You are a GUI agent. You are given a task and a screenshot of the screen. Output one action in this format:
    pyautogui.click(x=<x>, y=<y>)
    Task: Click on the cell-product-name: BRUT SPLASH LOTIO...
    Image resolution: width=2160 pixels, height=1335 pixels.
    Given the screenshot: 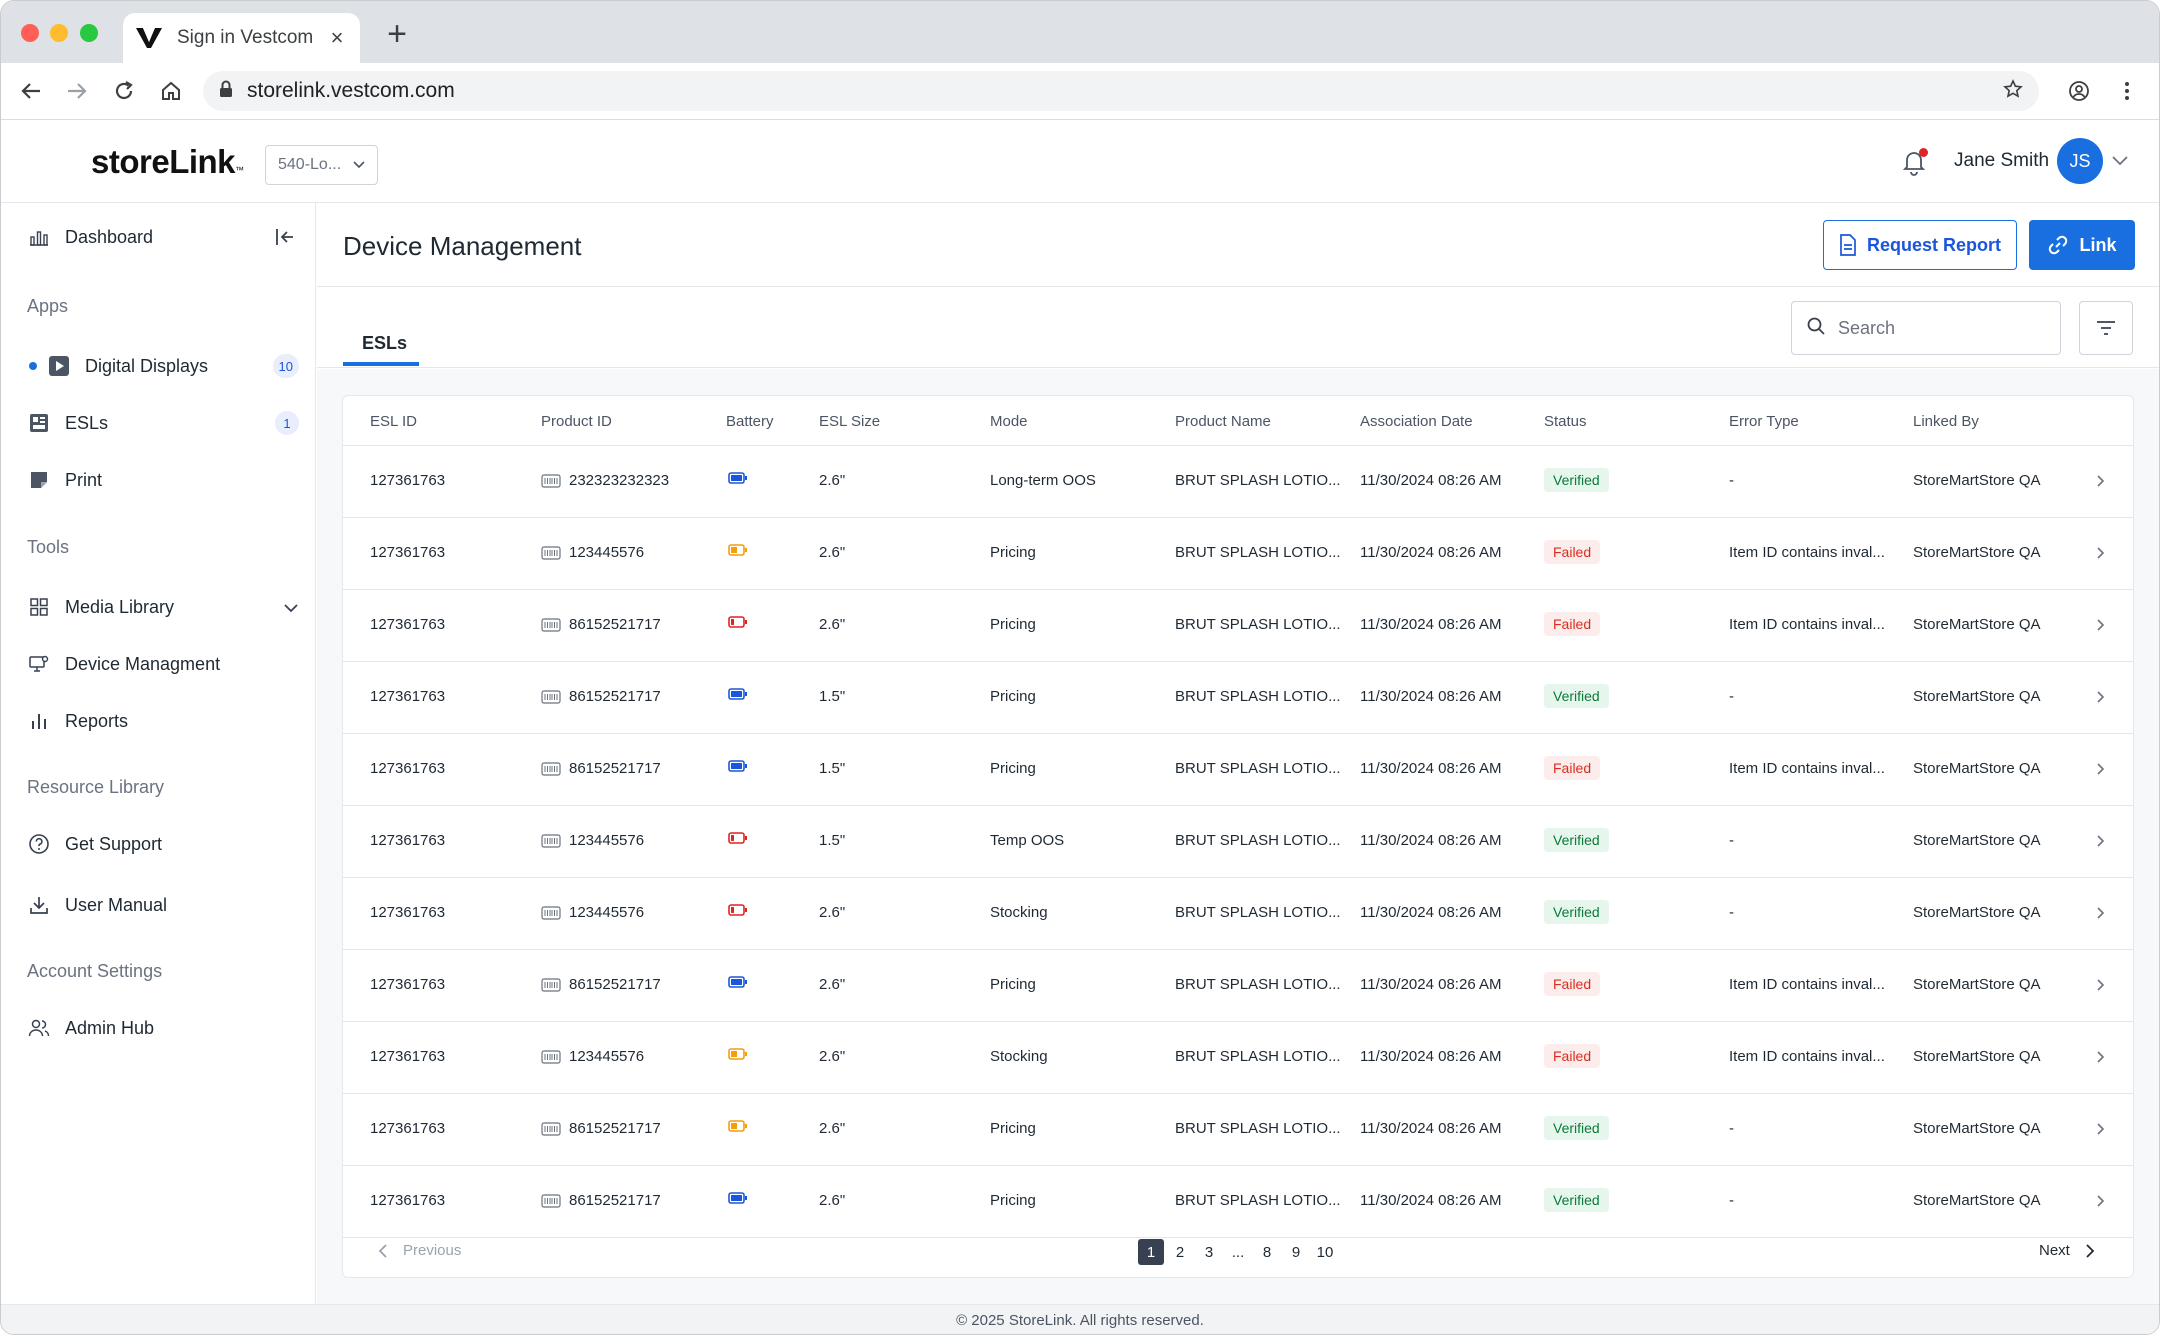 What is the action you would take?
    pyautogui.click(x=1258, y=840)
    